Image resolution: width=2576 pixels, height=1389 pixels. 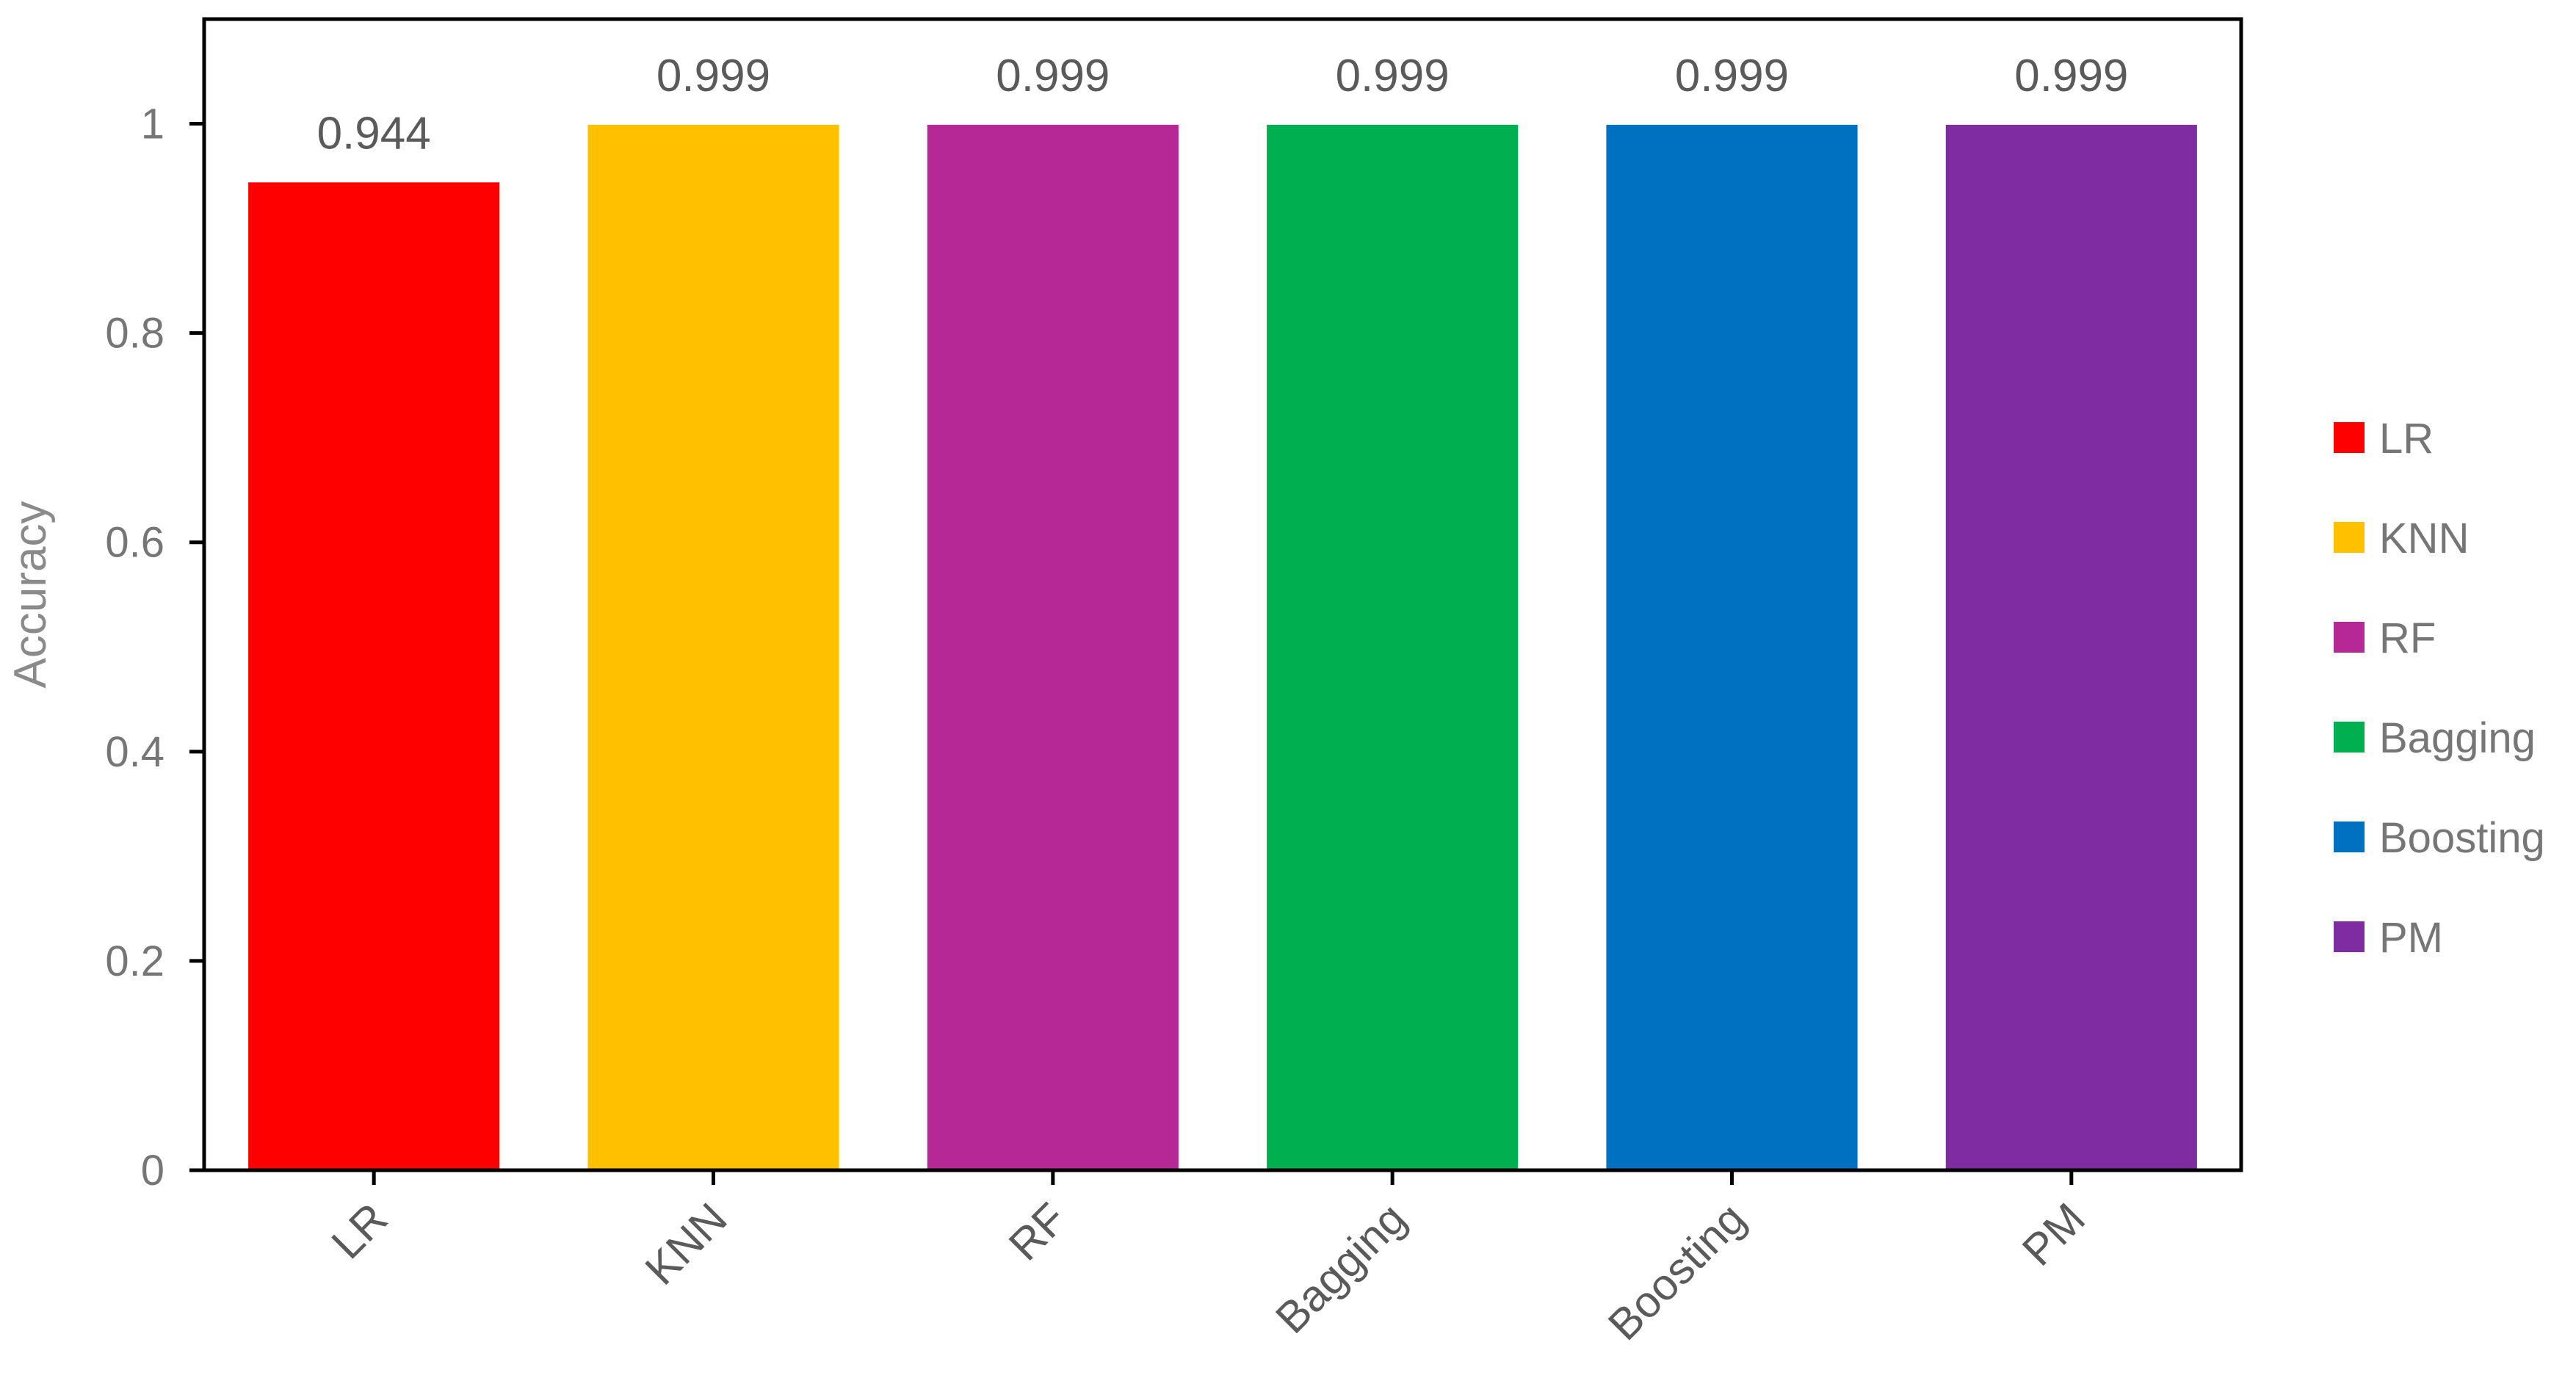 What do you see at coordinates (1393, 647) in the screenshot?
I see `bar-bagging` at bounding box center [1393, 647].